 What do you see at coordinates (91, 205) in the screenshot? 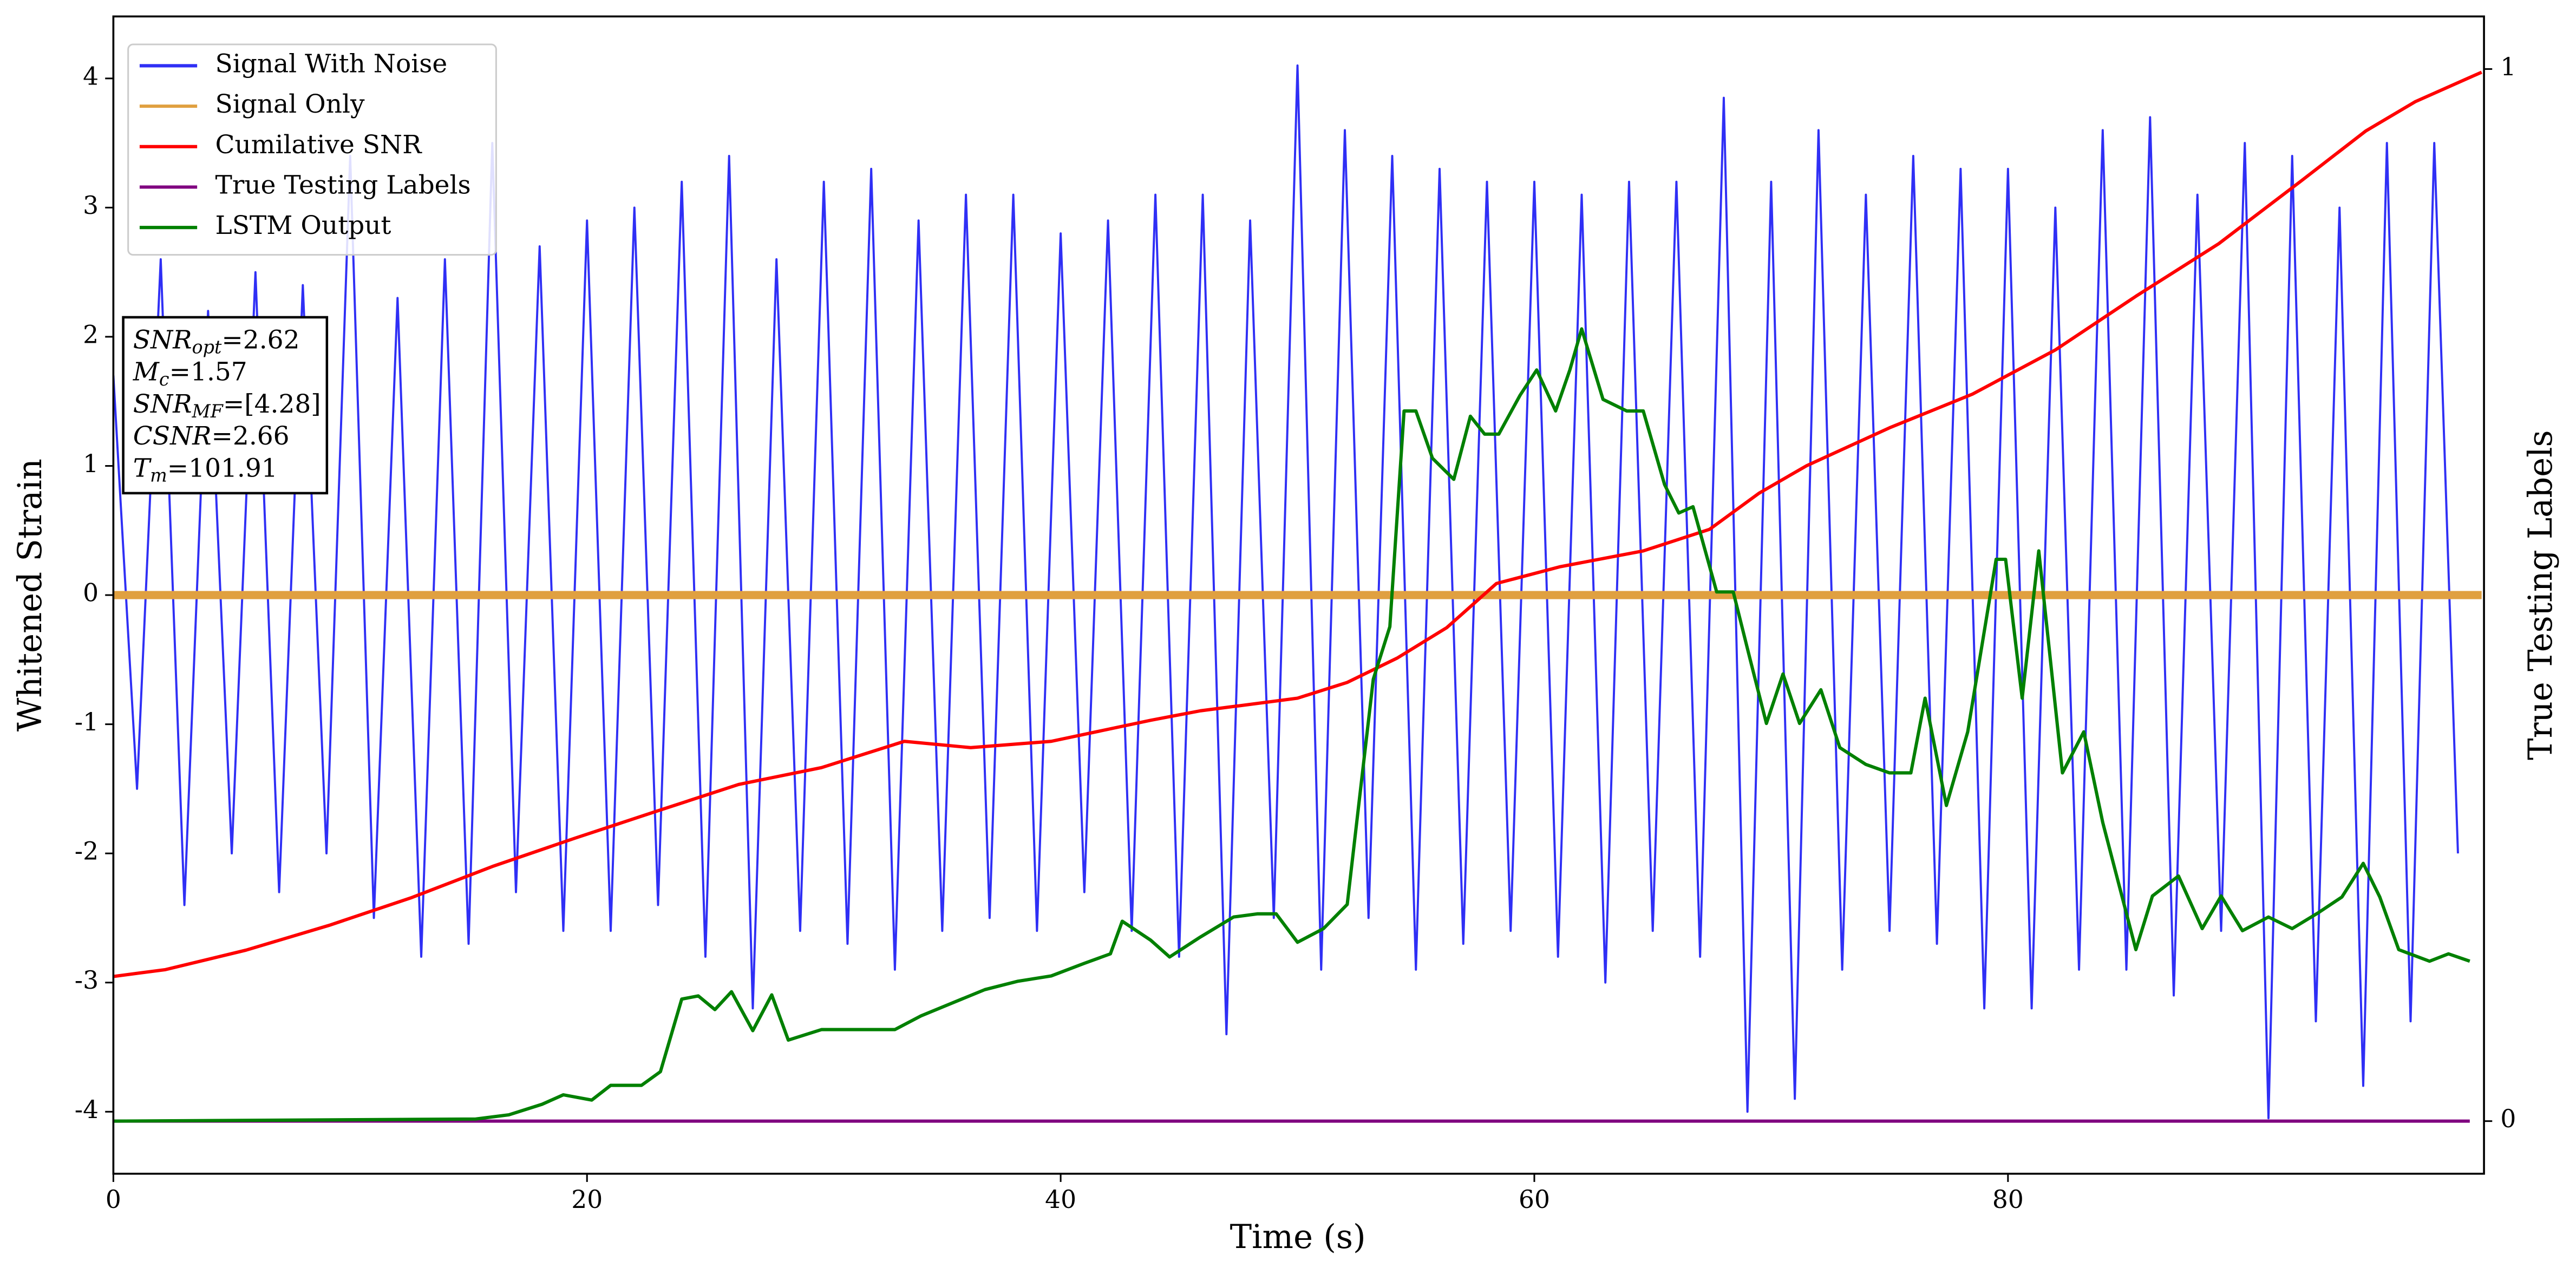
I see `y-tick-label: 3` at bounding box center [91, 205].